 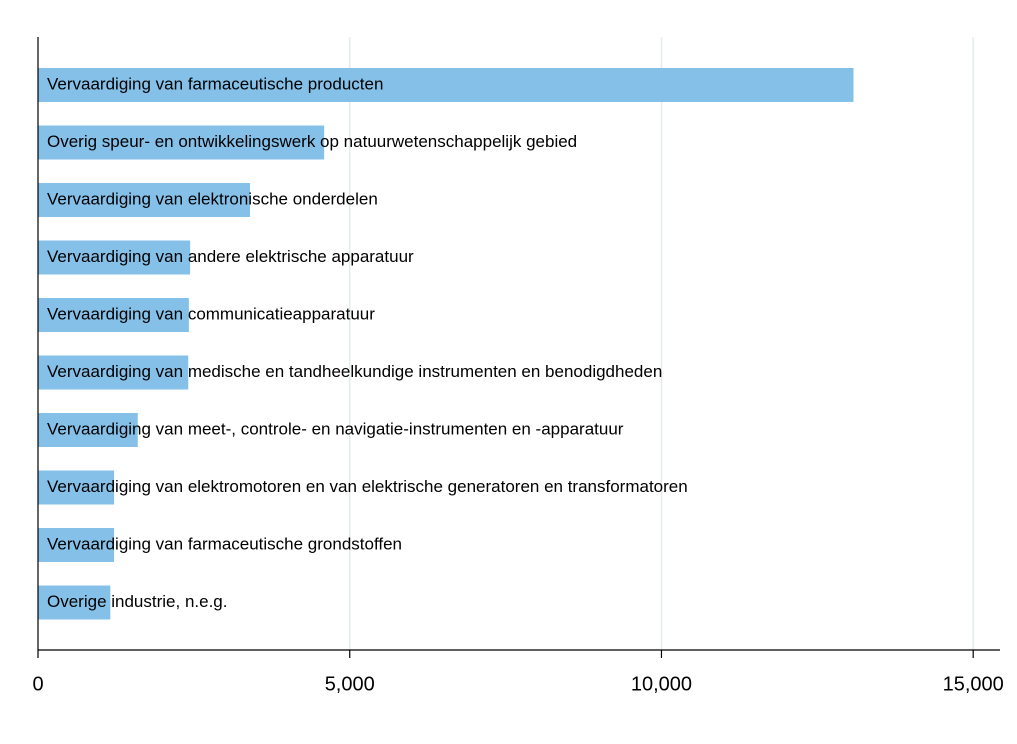 What do you see at coordinates (211, 313) in the screenshot?
I see `category-label: Vervaardiging van communicatieapparatuur` at bounding box center [211, 313].